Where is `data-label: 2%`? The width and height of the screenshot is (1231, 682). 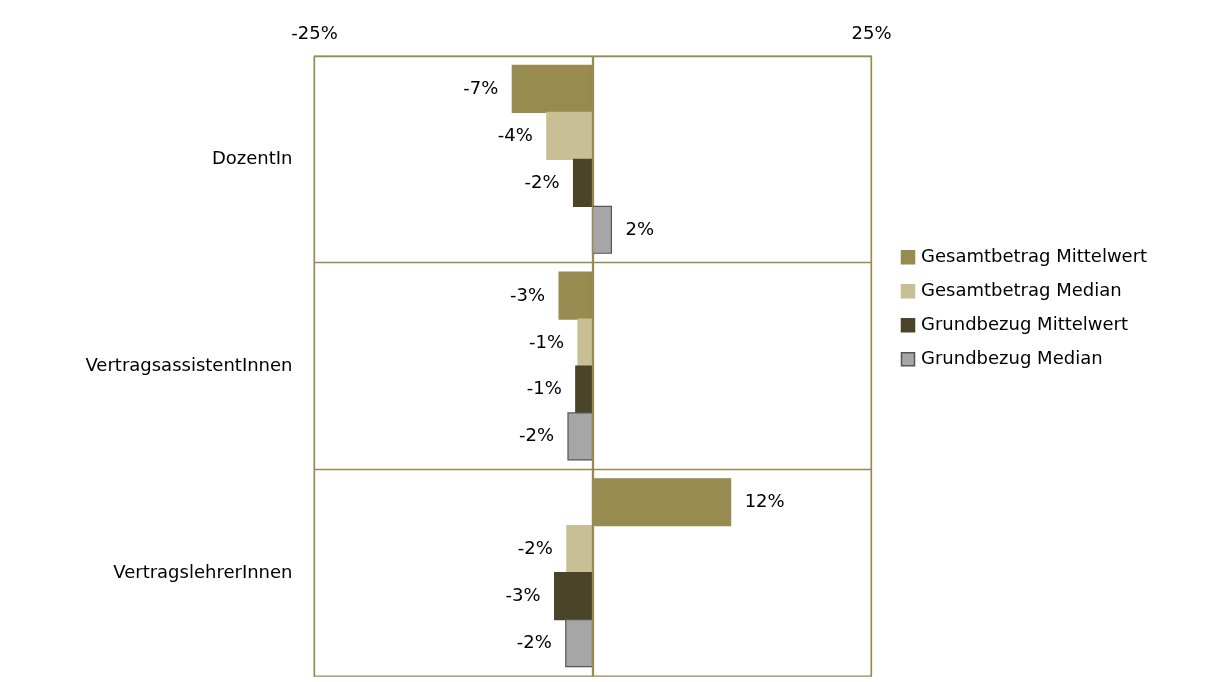
data-label: 2% is located at coordinates (639, 228).